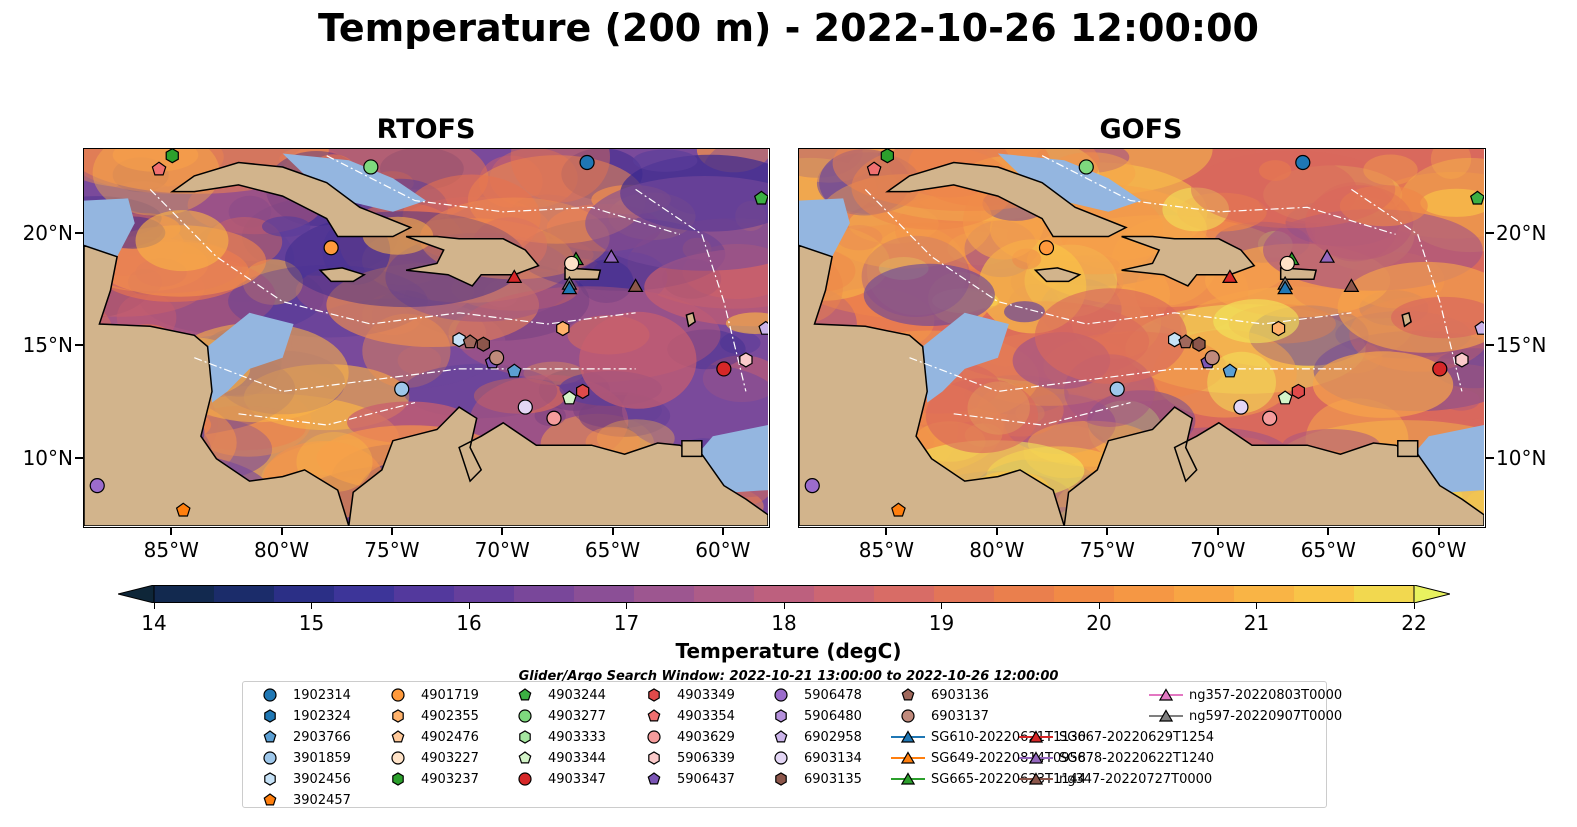  I want to click on map-marker-ng347-20220727T0000, so click(635, 285).